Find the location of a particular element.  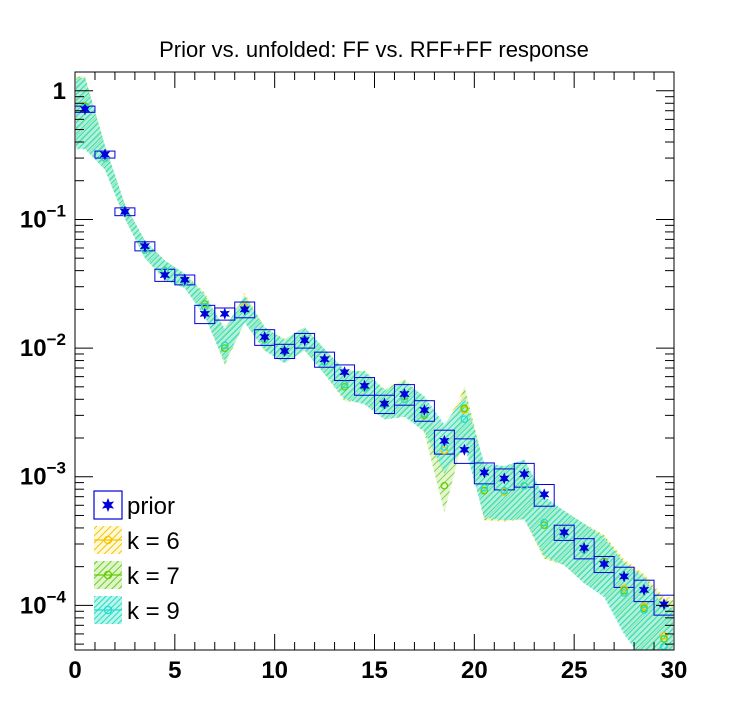

legend: prior k = 6 k = 7 k = 9 is located at coordinates (136, 557).